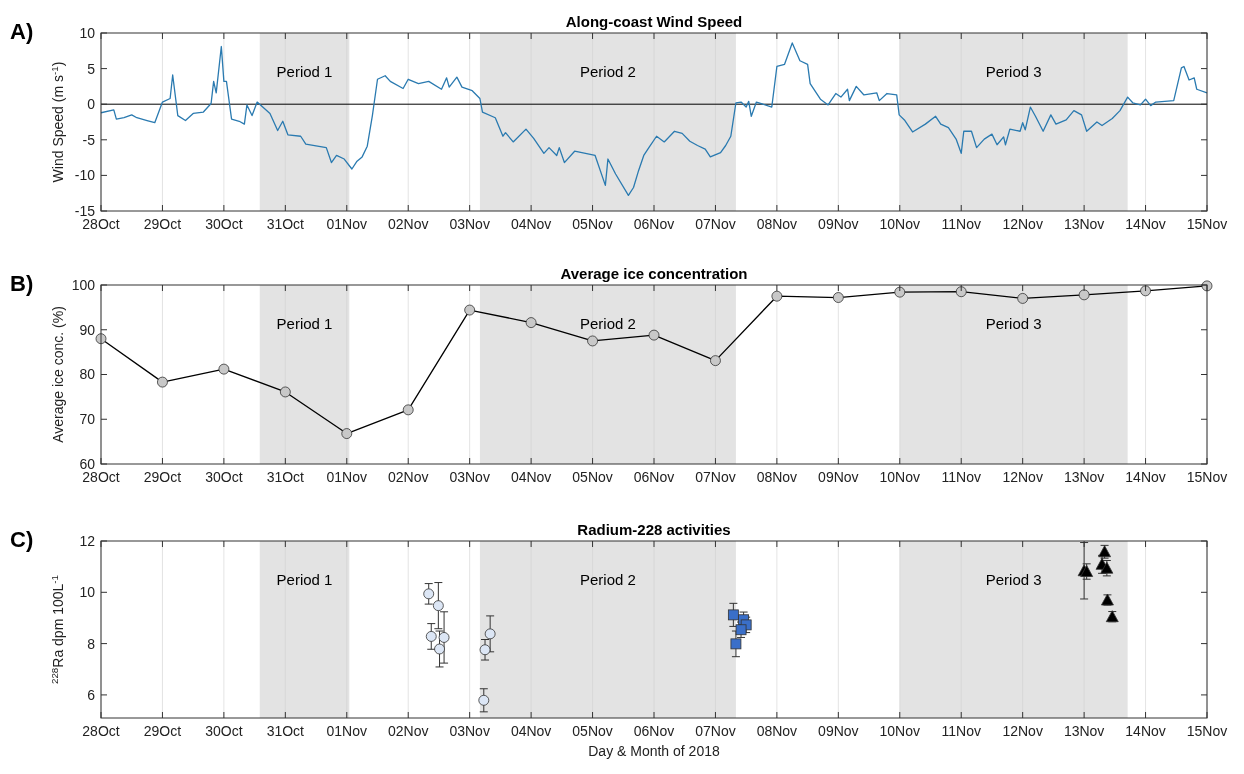 The height and width of the screenshot is (774, 1244). Describe the element at coordinates (22, 539) in the screenshot. I see `text: C)` at that location.